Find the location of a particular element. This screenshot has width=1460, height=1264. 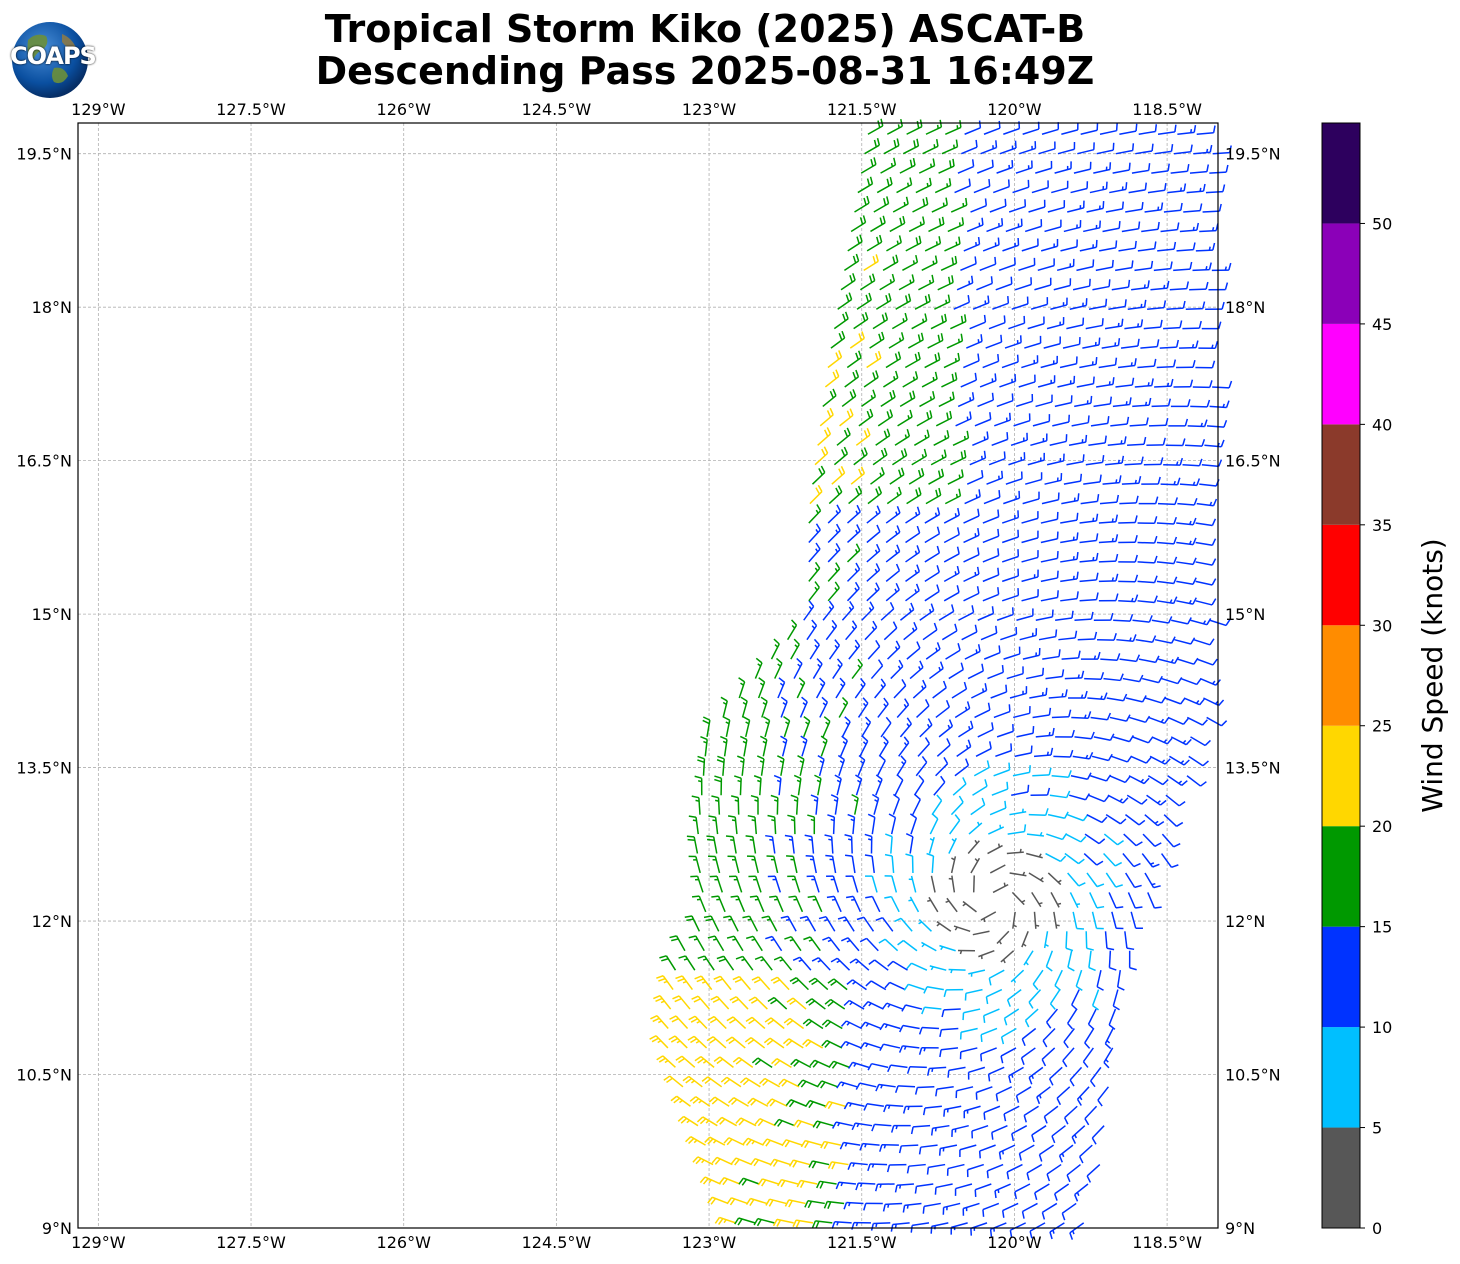

coaps-logo: COAPS is located at coordinates (53, 60).